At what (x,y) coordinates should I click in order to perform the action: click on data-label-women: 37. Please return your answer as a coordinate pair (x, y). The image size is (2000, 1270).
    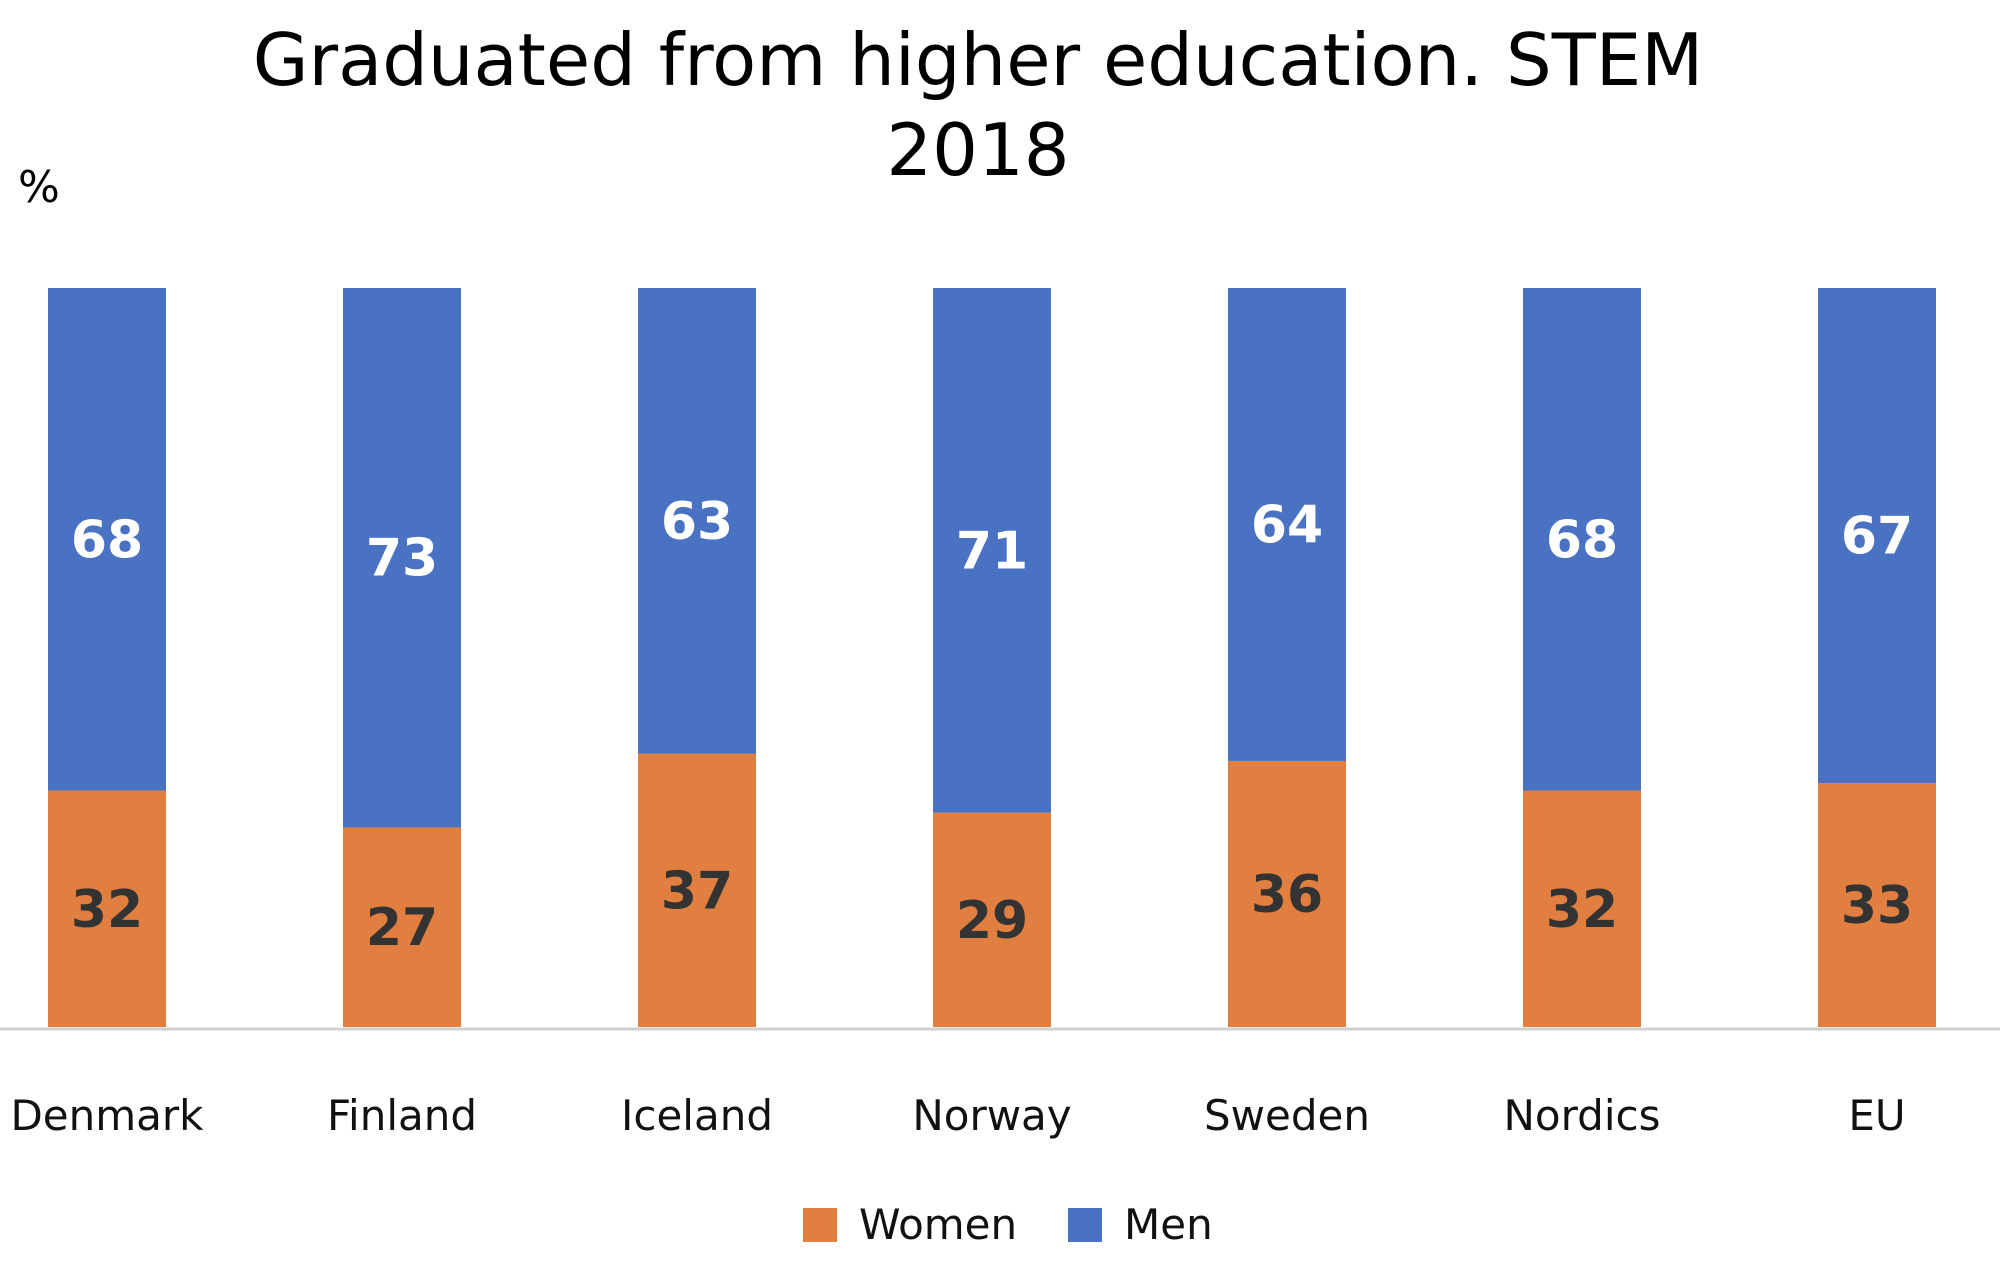
    Looking at the image, I should click on (697, 891).